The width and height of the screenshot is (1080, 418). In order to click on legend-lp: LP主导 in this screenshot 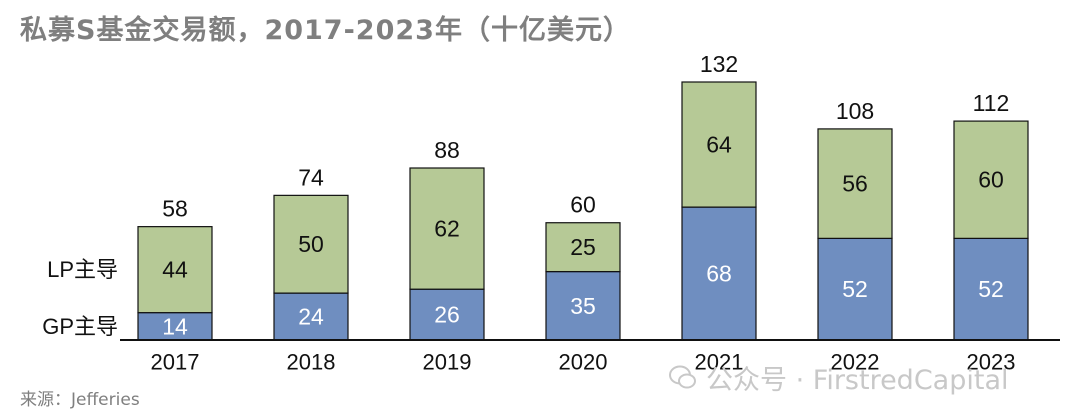, I will do `click(82, 269)`.